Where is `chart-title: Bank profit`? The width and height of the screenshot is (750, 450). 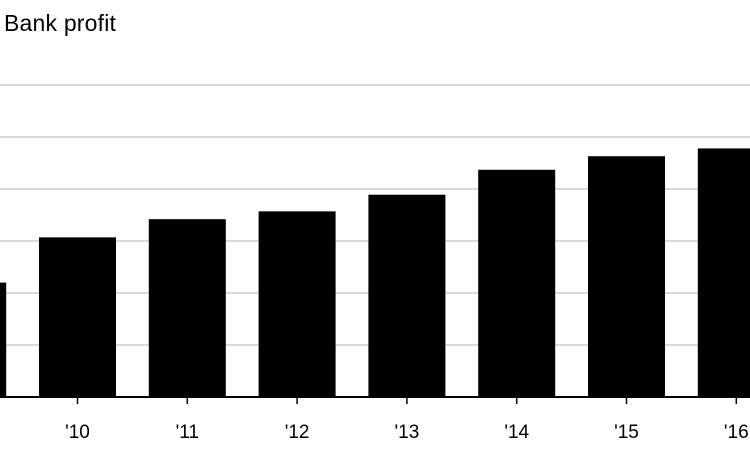 chart-title: Bank profit is located at coordinates (60, 23).